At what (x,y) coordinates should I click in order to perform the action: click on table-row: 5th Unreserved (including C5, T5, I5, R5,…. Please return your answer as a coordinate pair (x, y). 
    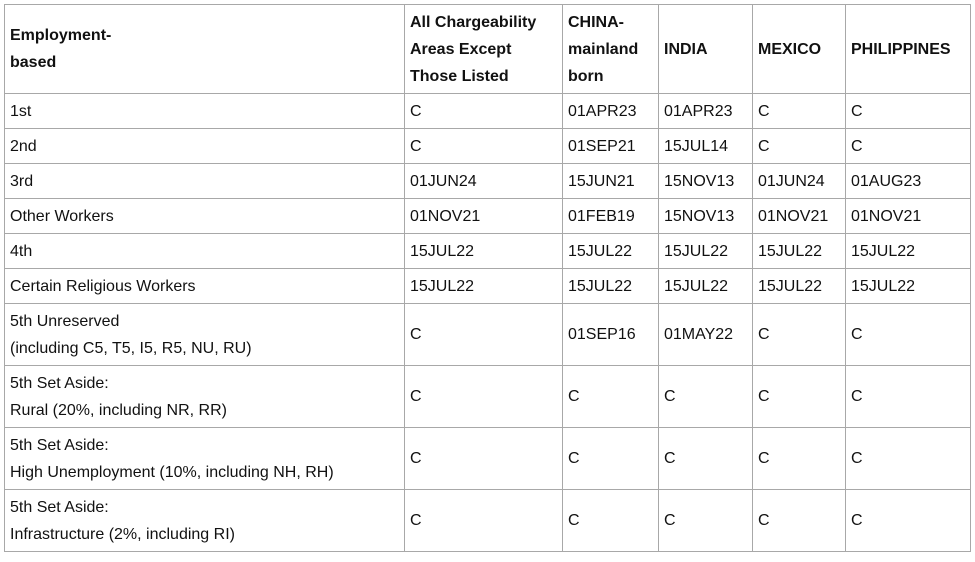
    Looking at the image, I should click on (487, 334).